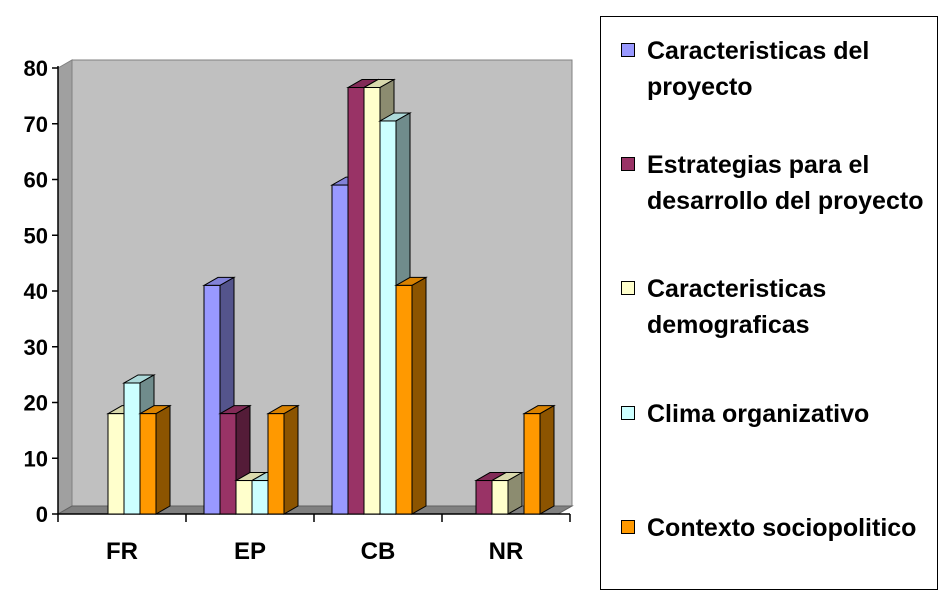  What do you see at coordinates (36, 347) in the screenshot?
I see `y-tick-label-30: 30` at bounding box center [36, 347].